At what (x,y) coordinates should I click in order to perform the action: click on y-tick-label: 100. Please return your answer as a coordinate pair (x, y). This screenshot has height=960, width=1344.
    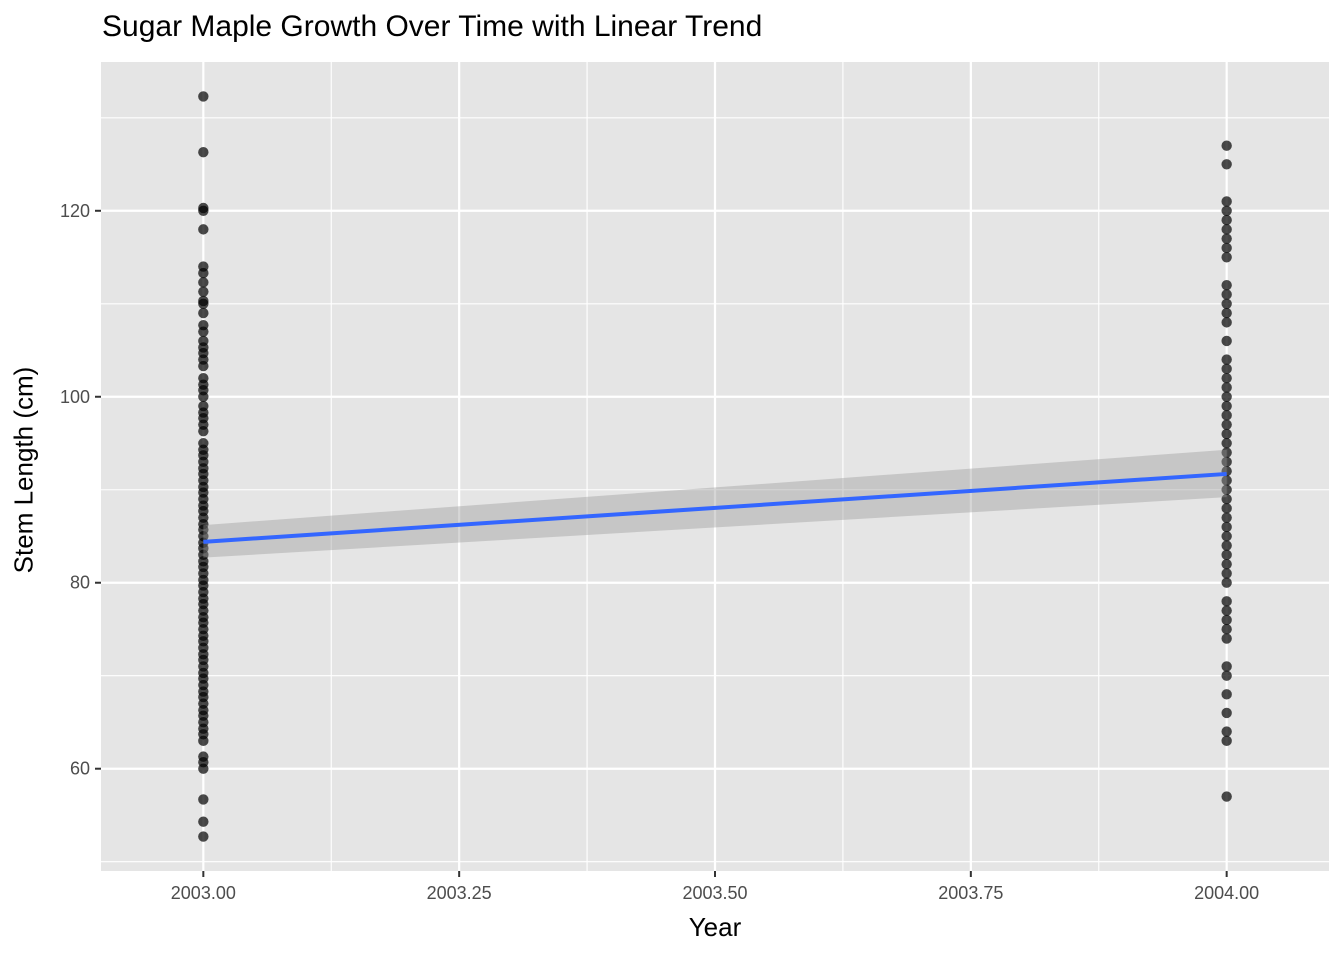
    Looking at the image, I should click on (75, 397).